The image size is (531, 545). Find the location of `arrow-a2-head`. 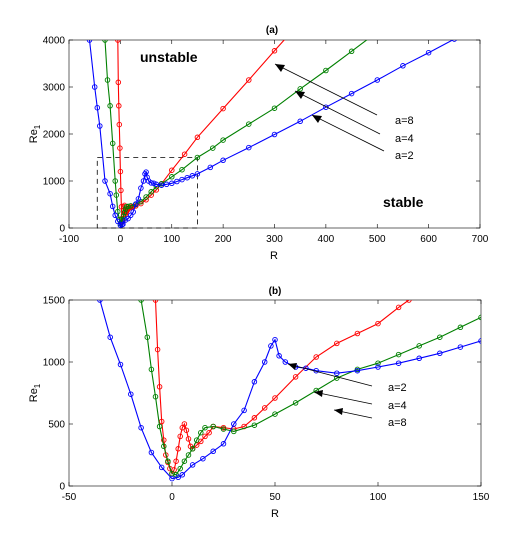

arrow-a2-head is located at coordinates (317, 119).